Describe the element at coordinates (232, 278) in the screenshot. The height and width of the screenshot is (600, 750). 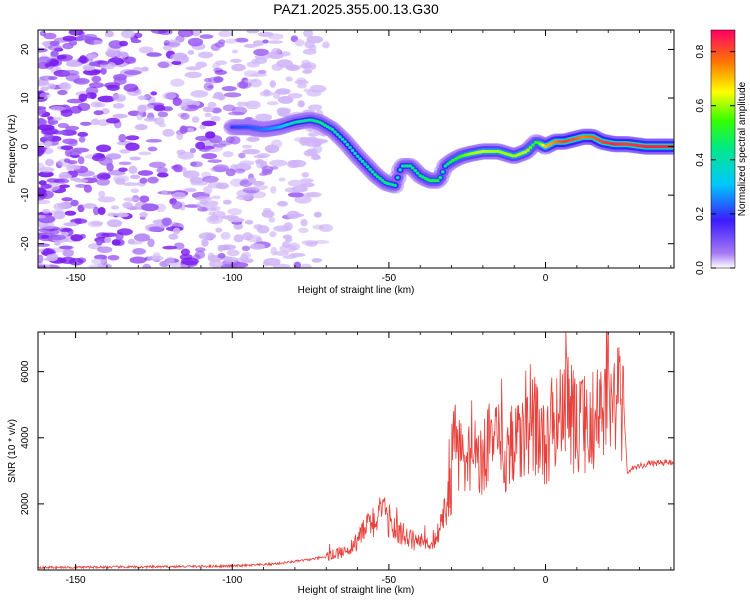
I see `x-tick-label: -100` at that location.